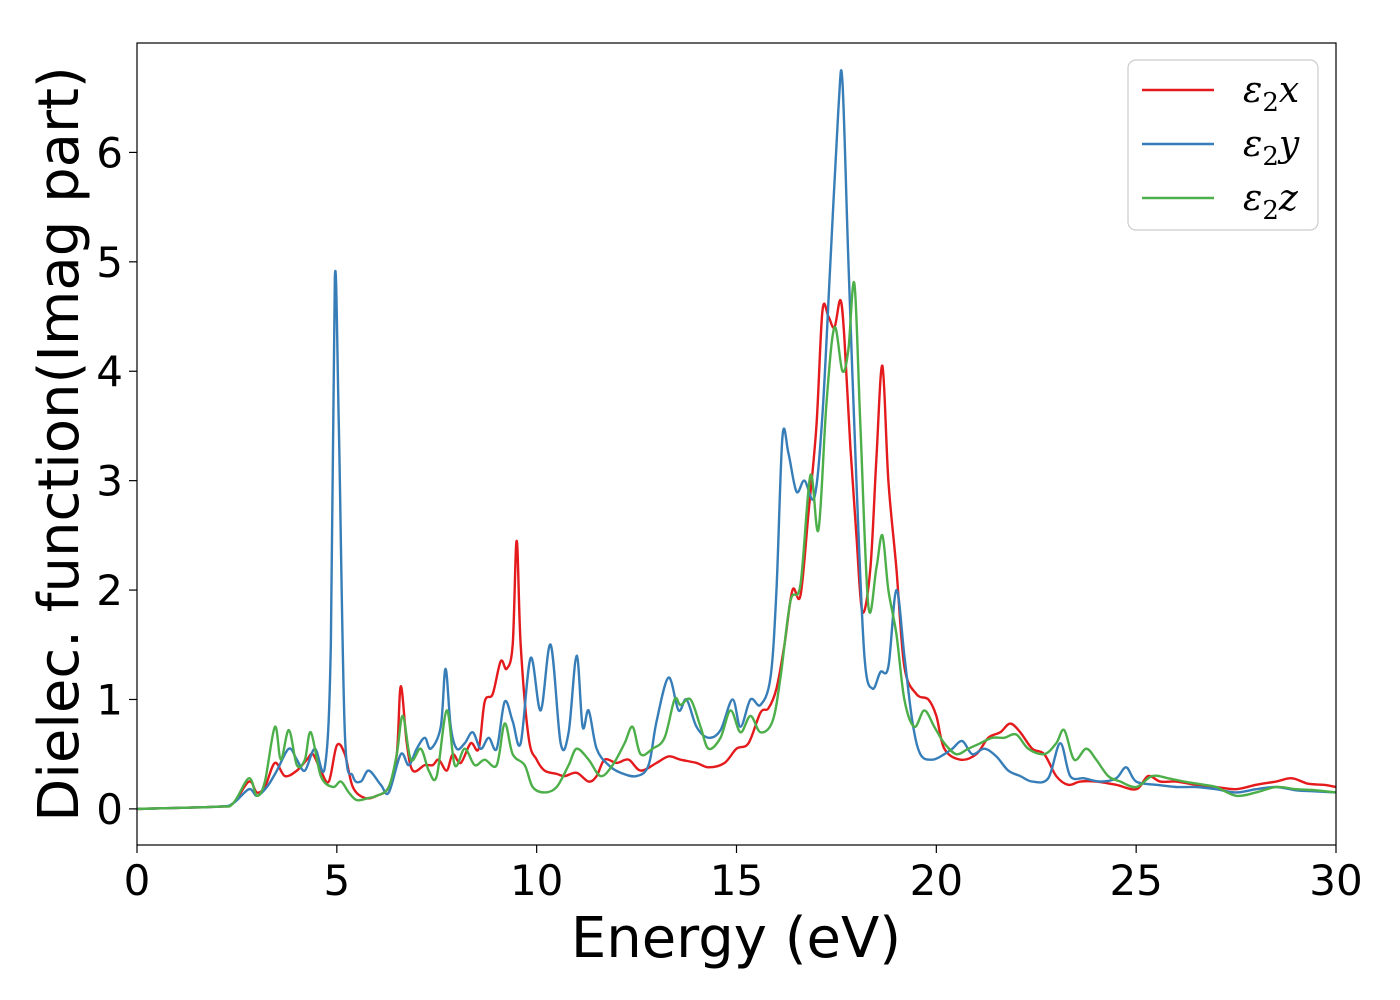 Image resolution: width=1400 pixels, height=1000 pixels. I want to click on legend-box, so click(1223, 145).